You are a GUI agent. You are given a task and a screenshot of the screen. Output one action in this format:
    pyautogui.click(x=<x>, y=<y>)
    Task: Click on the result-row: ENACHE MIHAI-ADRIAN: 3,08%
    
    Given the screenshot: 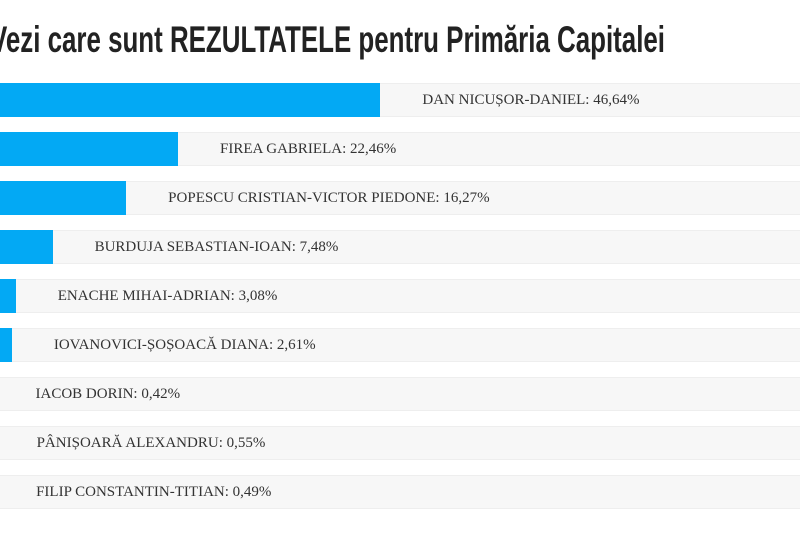 What is the action you would take?
    pyautogui.click(x=400, y=296)
    